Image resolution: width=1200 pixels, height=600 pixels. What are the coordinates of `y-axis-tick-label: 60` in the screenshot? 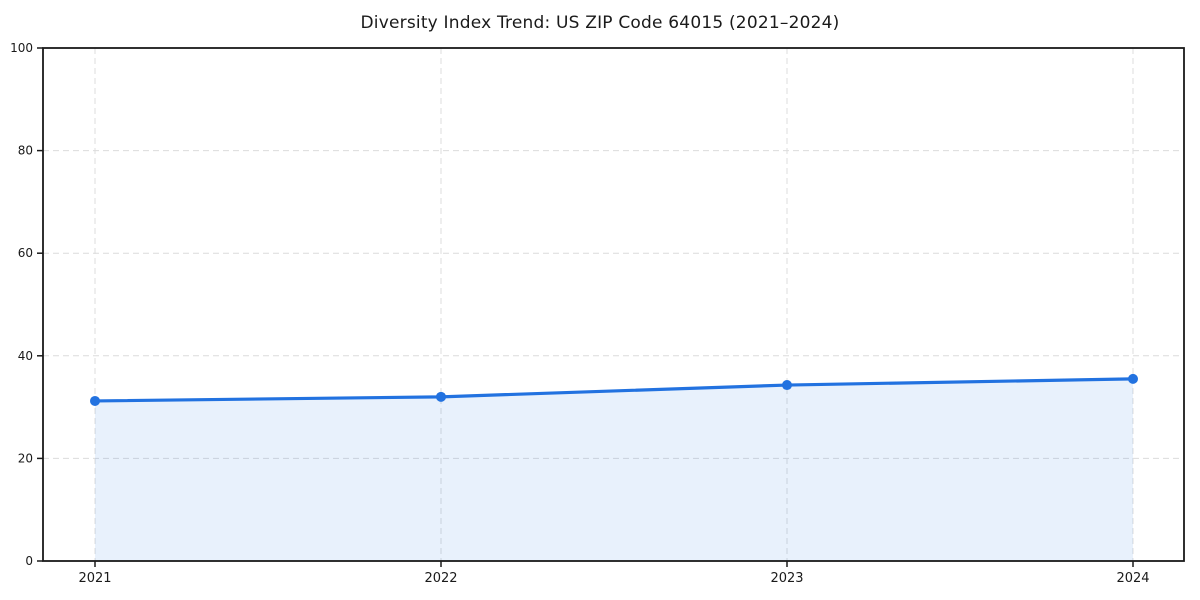 It's located at (25, 253).